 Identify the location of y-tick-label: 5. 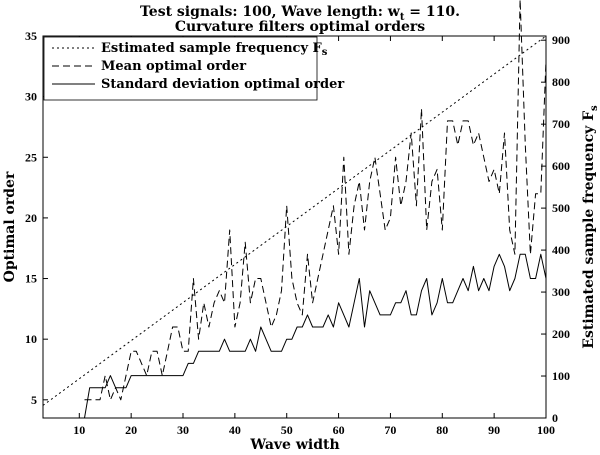
(34, 400).